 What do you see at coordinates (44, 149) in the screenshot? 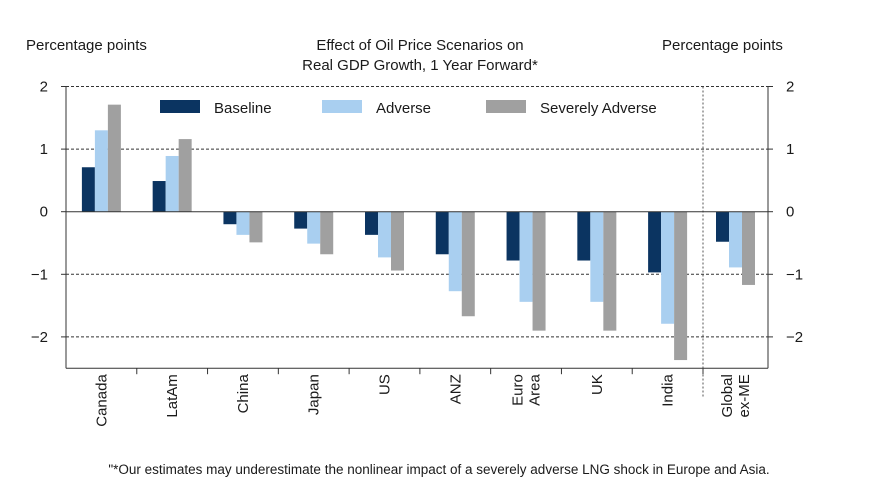
I see `left-tick-label: 1` at bounding box center [44, 149].